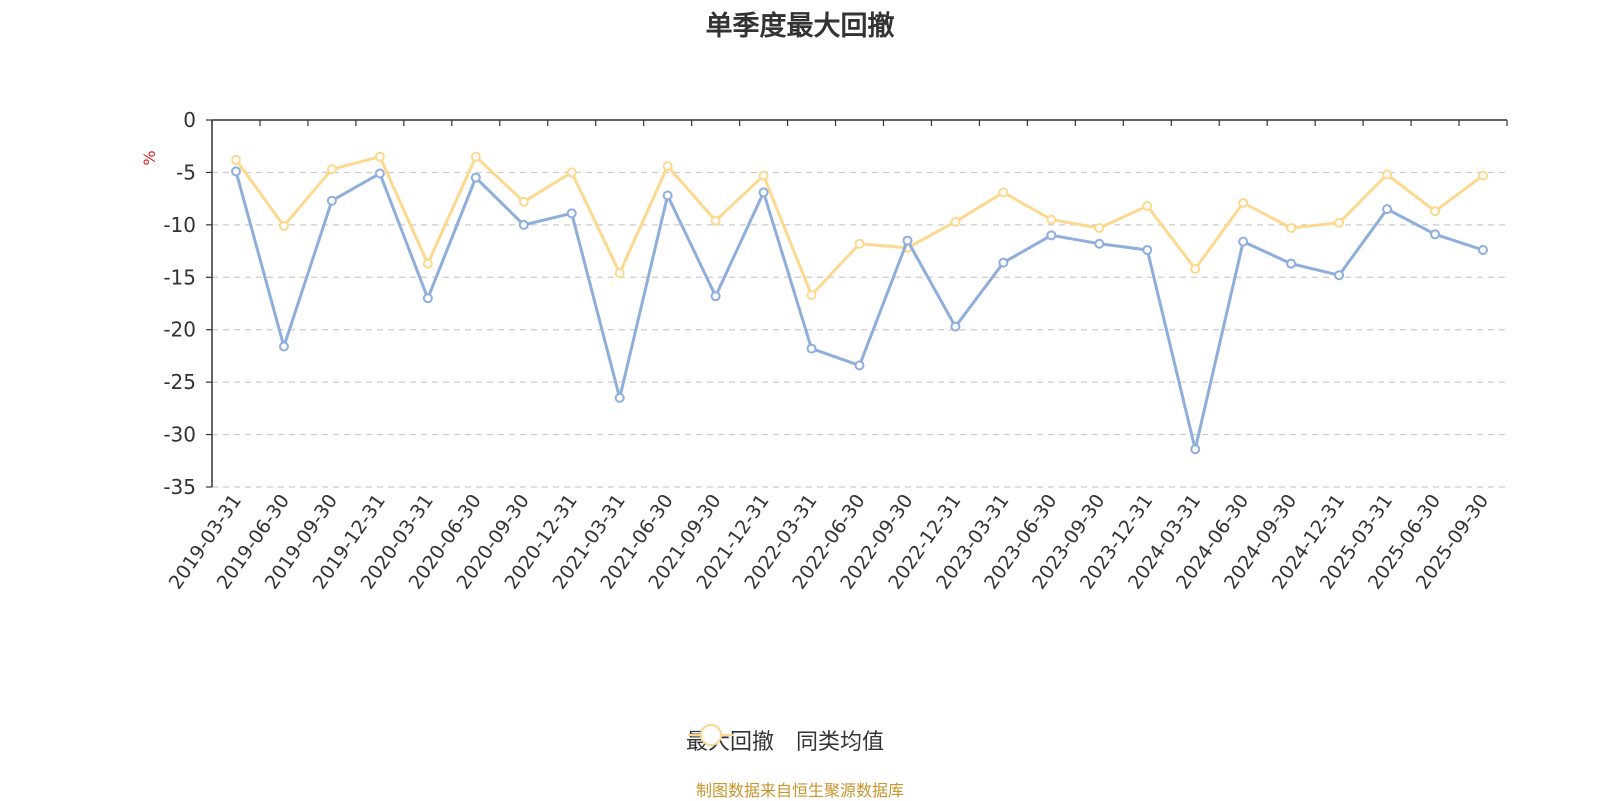 The height and width of the screenshot is (801, 1600). I want to click on legend-item-2: 同类均值, so click(786, 740).